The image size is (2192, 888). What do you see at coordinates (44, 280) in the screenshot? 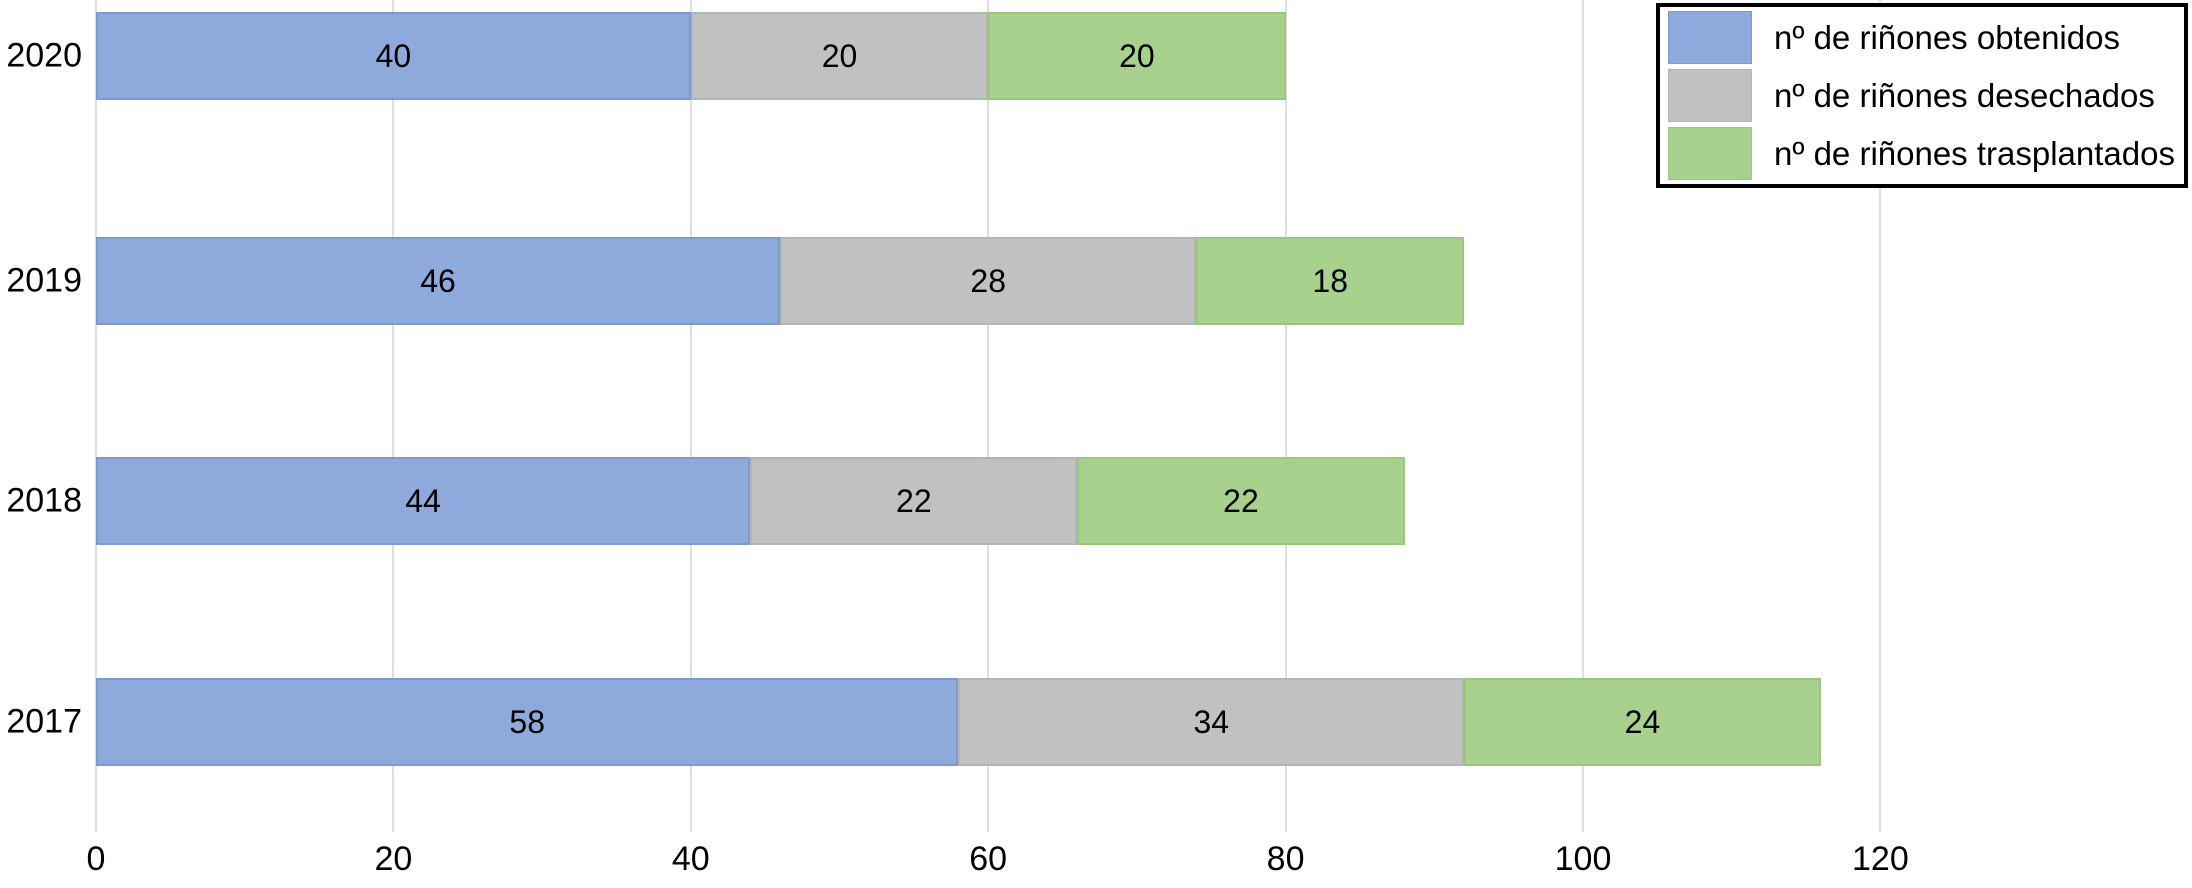
I see `category-label: 2019` at bounding box center [44, 280].